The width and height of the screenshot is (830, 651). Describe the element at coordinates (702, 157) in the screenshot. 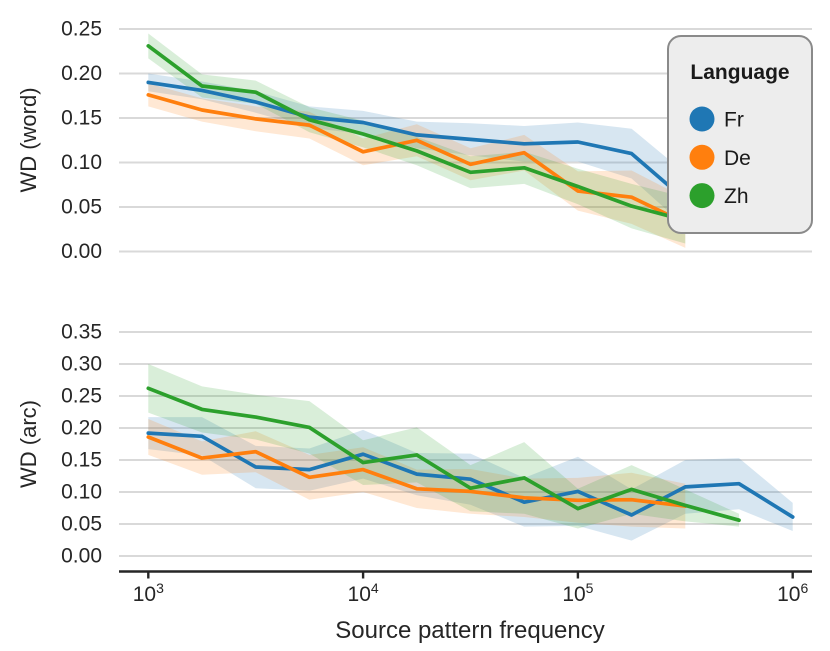

I see `legend-swatch-De` at that location.